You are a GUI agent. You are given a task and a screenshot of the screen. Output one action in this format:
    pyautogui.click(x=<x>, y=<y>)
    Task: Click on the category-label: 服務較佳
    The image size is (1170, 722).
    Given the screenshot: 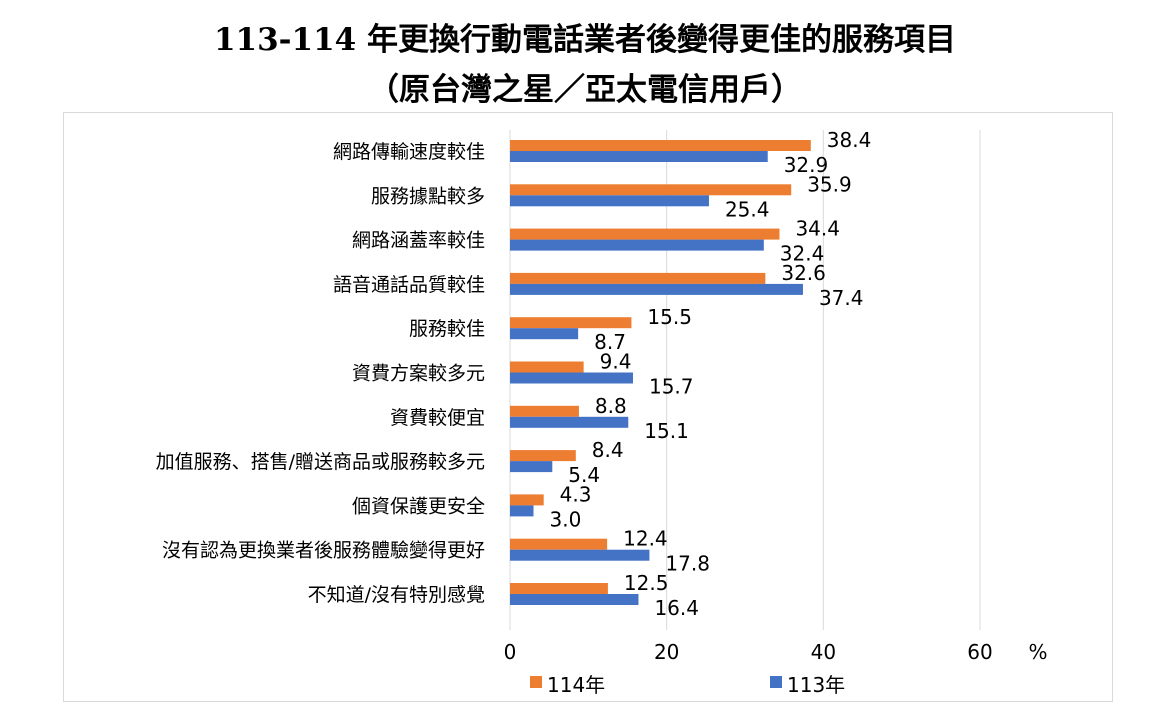 What is the action you would take?
    pyautogui.click(x=447, y=329)
    